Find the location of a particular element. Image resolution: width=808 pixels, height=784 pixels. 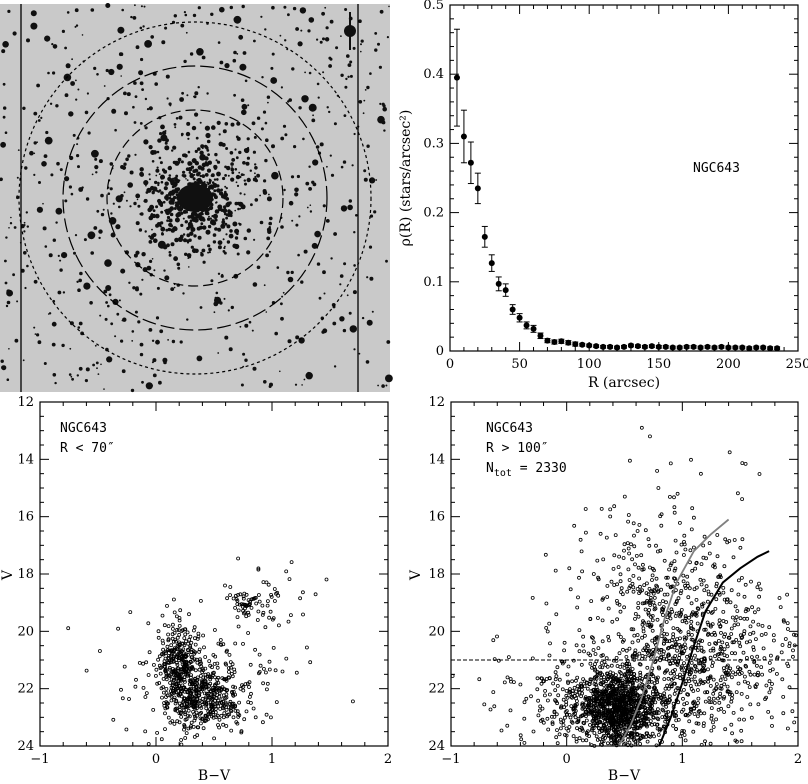

profile-annotation: NGC643 is located at coordinates (716, 168).